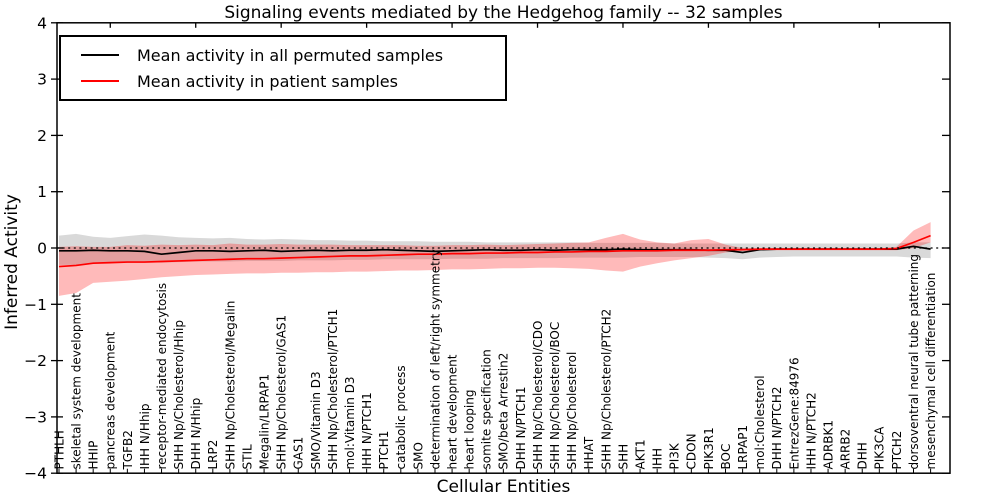 The width and height of the screenshot is (1000, 500). I want to click on x-tick-label: PTHLH, so click(59, 449).